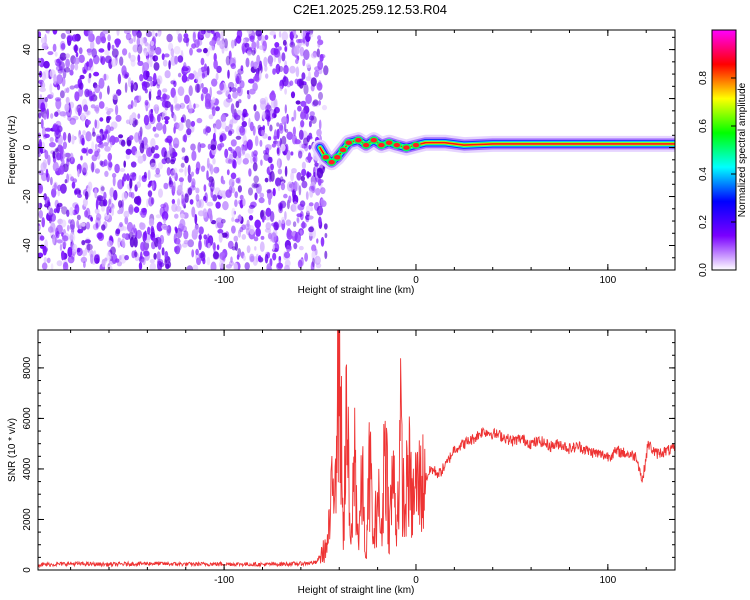 The width and height of the screenshot is (750, 600). I want to click on figure-title: C2E1.2025.259.12.53.R04, so click(370, 9).